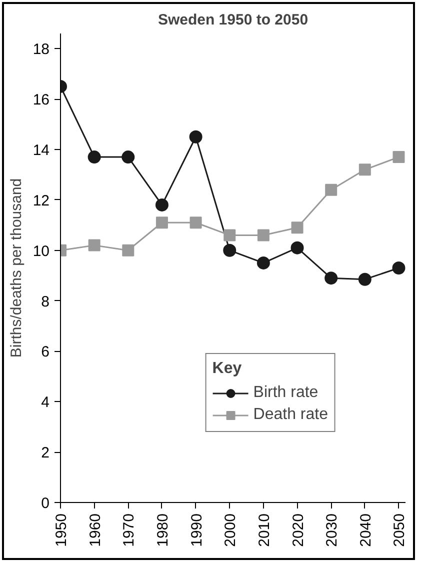 This screenshot has width=423, height=570. What do you see at coordinates (290, 415) in the screenshot?
I see `legend-label: Death rate` at bounding box center [290, 415].